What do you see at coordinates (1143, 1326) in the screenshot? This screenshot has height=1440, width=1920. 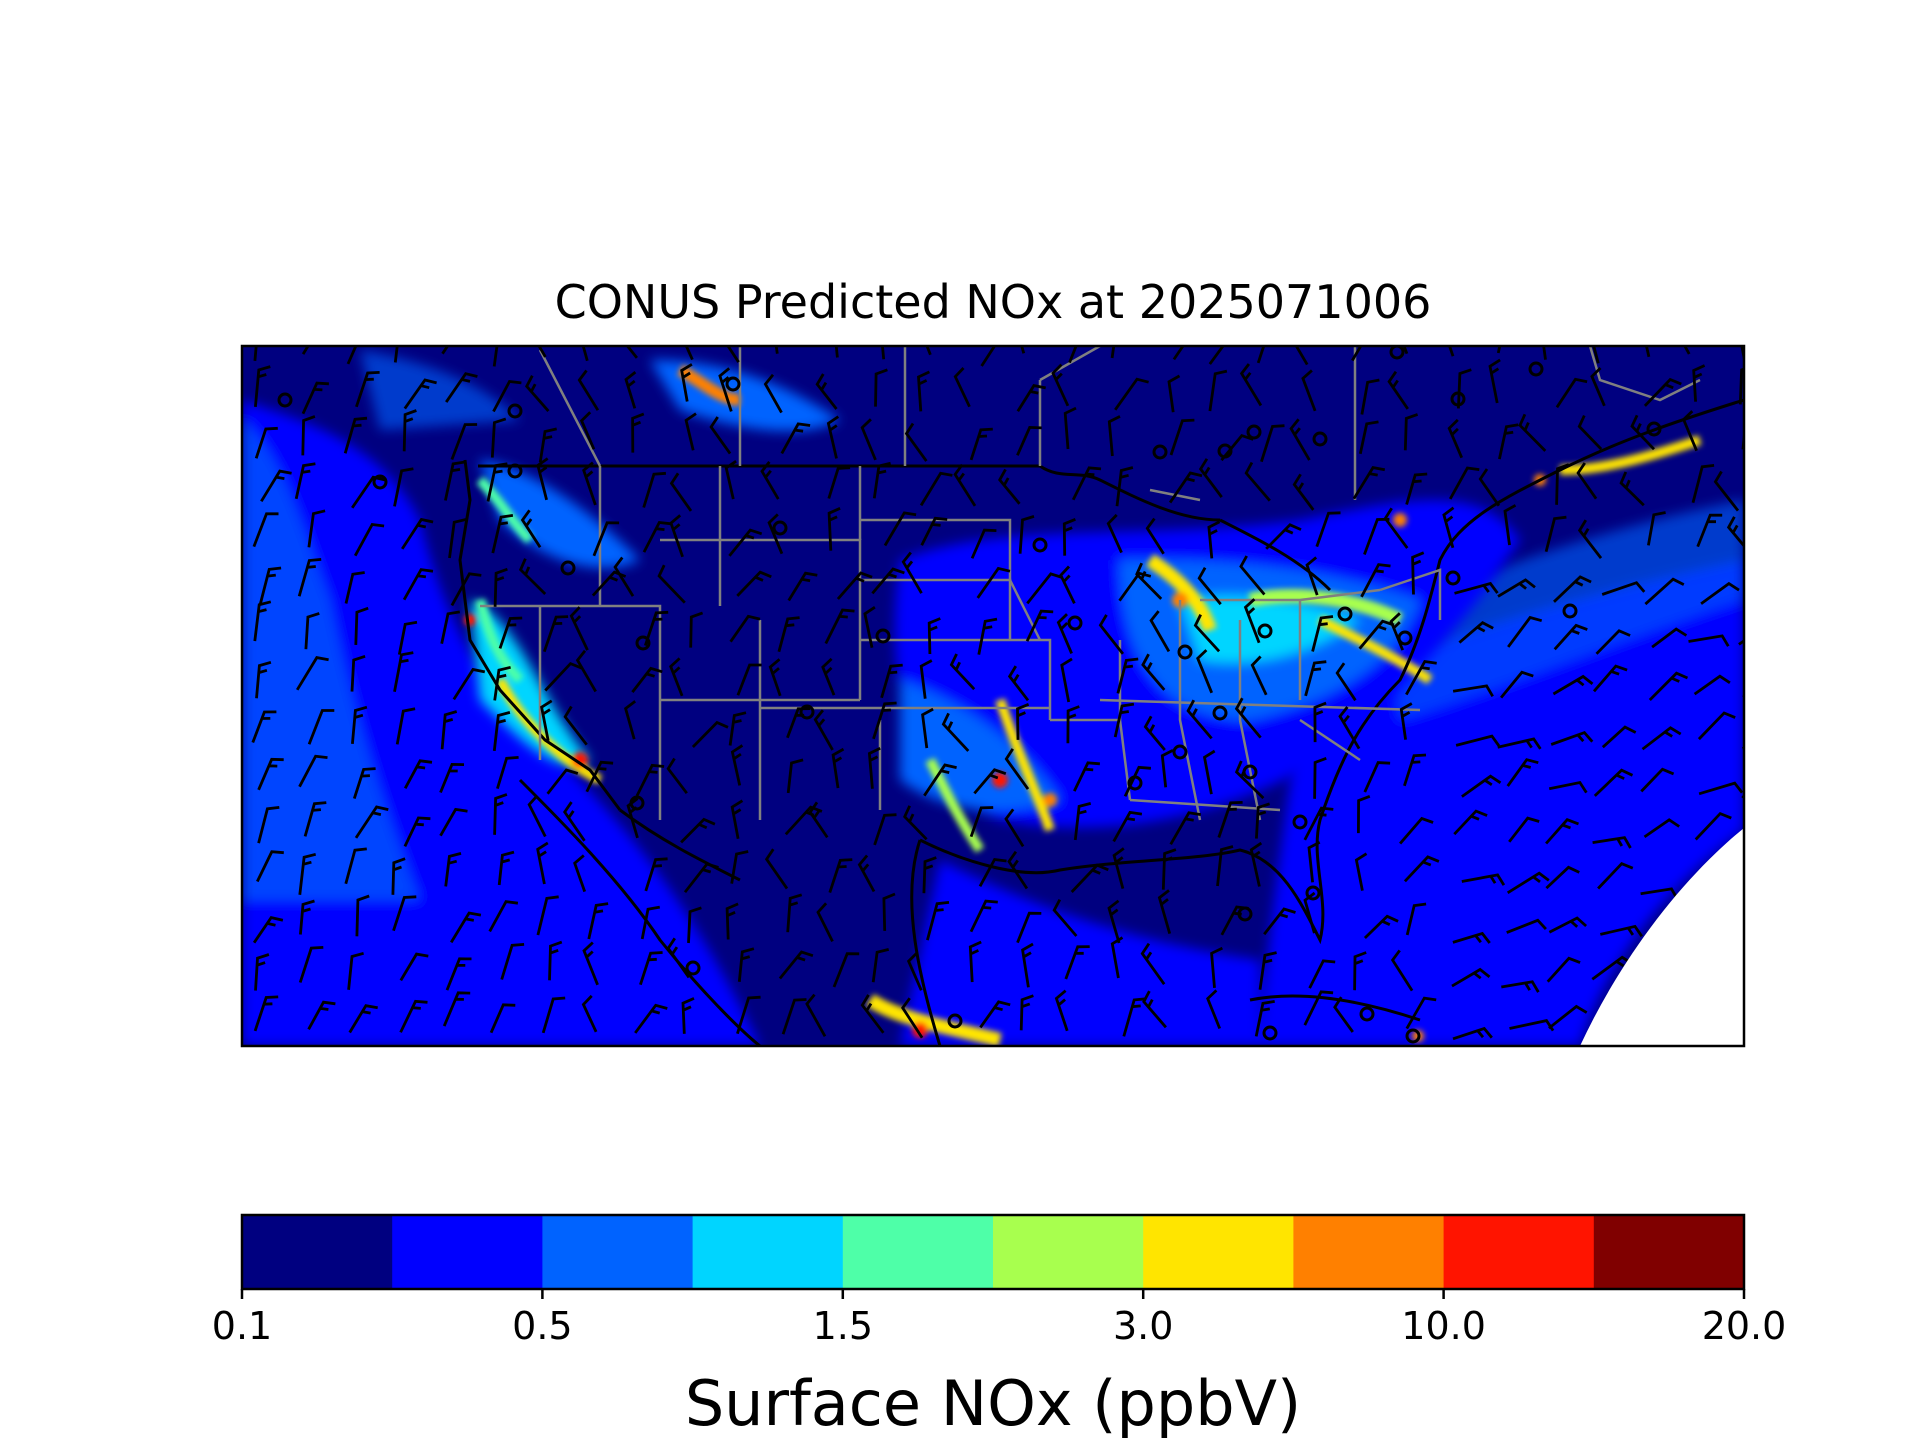 I see `colorbar-tick-label: 3.0` at bounding box center [1143, 1326].